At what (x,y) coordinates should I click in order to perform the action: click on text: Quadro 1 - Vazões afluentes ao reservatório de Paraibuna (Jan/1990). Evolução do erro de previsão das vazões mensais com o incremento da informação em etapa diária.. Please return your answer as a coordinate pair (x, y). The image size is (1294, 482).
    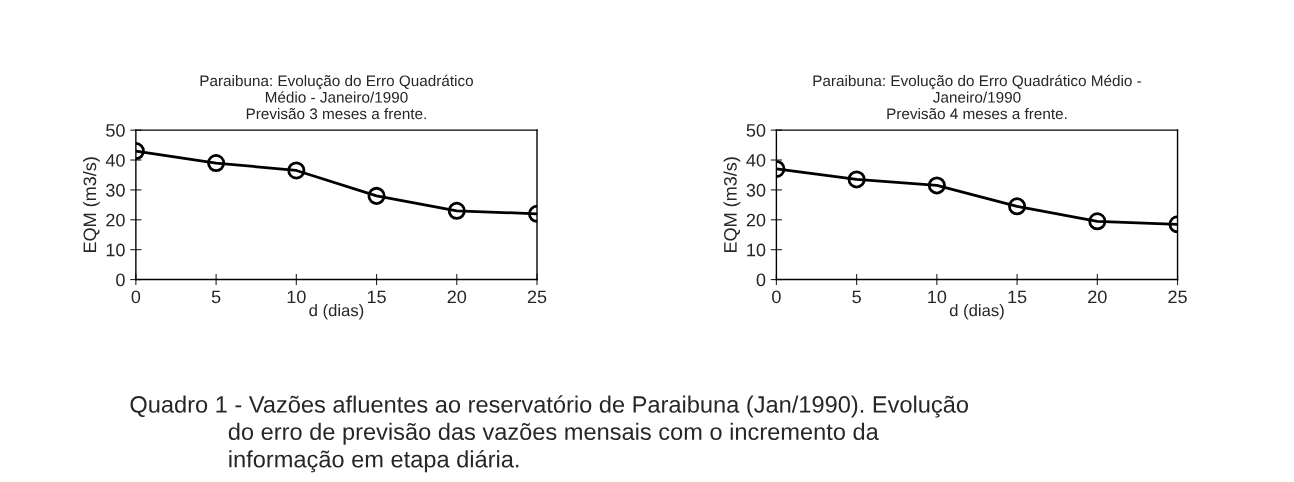
    Looking at the image, I should click on (549, 434).